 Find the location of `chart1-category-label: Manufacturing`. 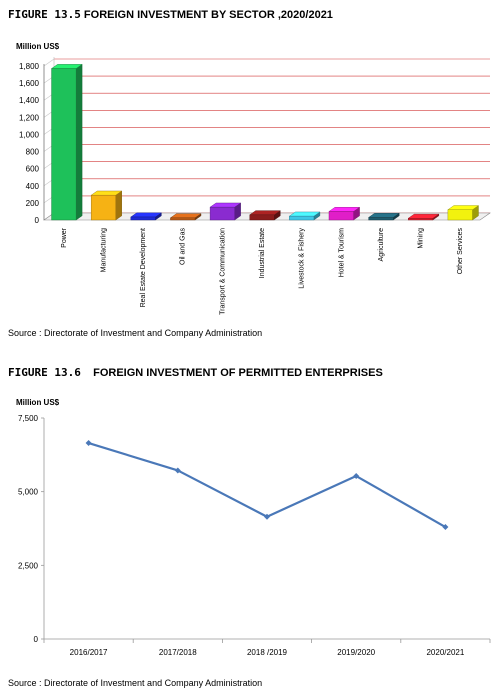

chart1-category-label: Manufacturing is located at coordinates (103, 250).